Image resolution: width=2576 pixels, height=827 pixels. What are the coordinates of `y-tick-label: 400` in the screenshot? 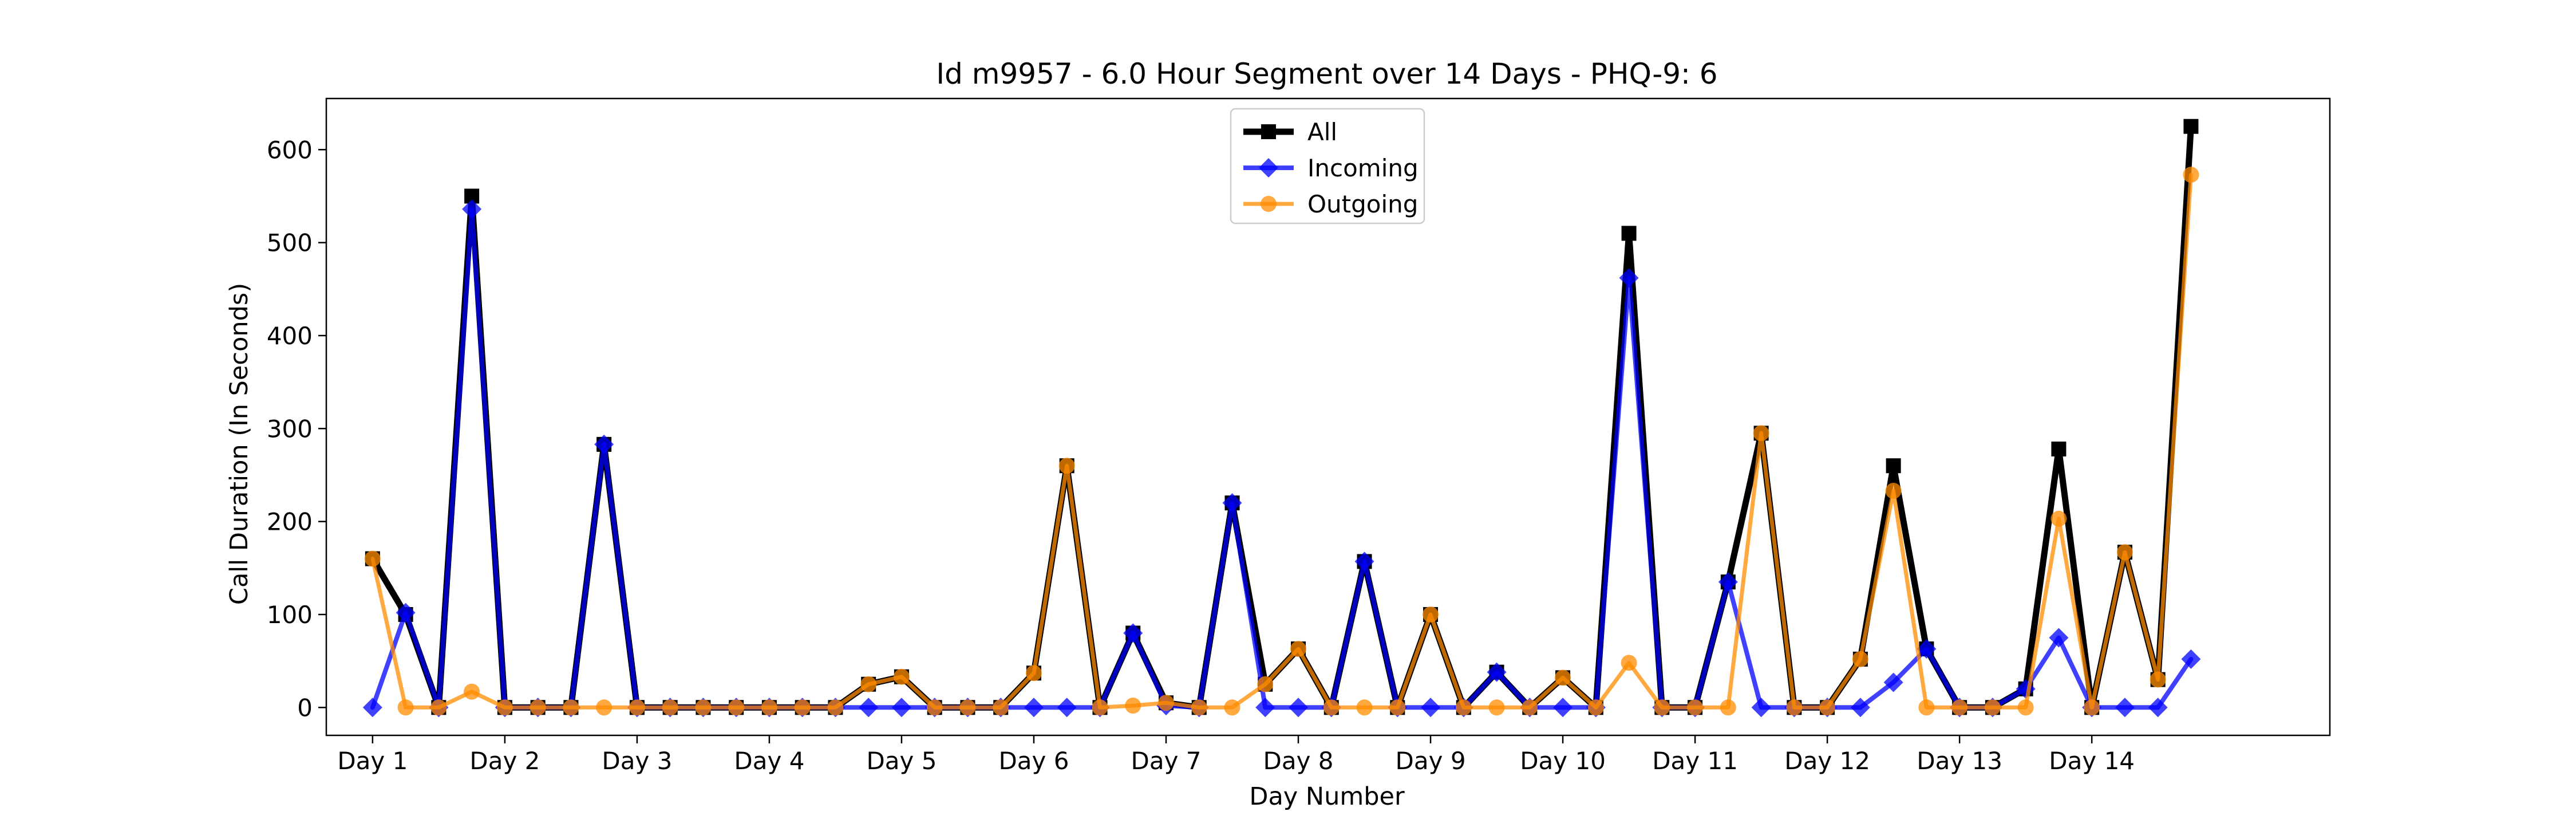 It's located at (290, 336).